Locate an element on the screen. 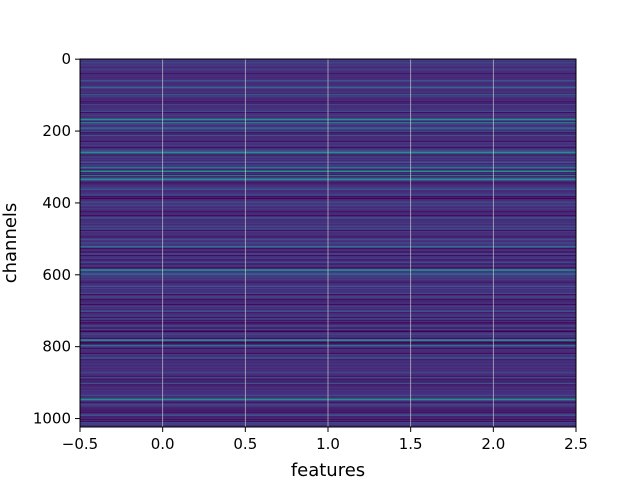  y-tick-label: 800 is located at coordinates (56, 347).